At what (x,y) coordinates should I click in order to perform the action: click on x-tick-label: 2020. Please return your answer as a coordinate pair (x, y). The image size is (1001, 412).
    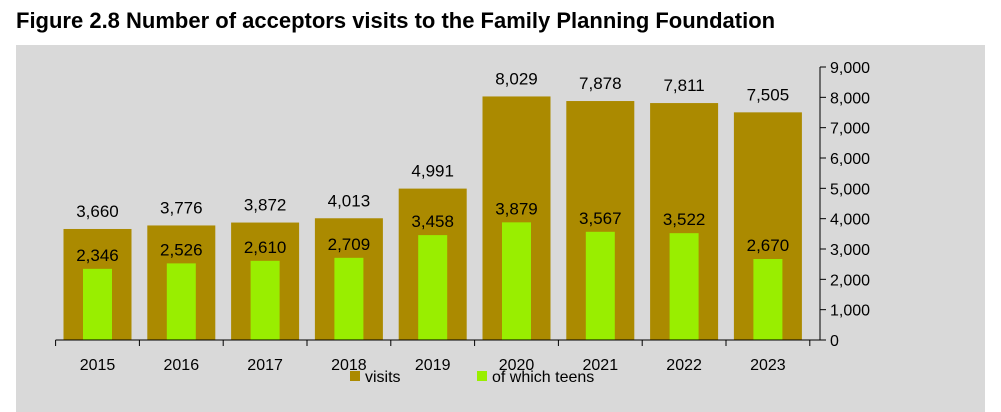
    Looking at the image, I should click on (517, 365).